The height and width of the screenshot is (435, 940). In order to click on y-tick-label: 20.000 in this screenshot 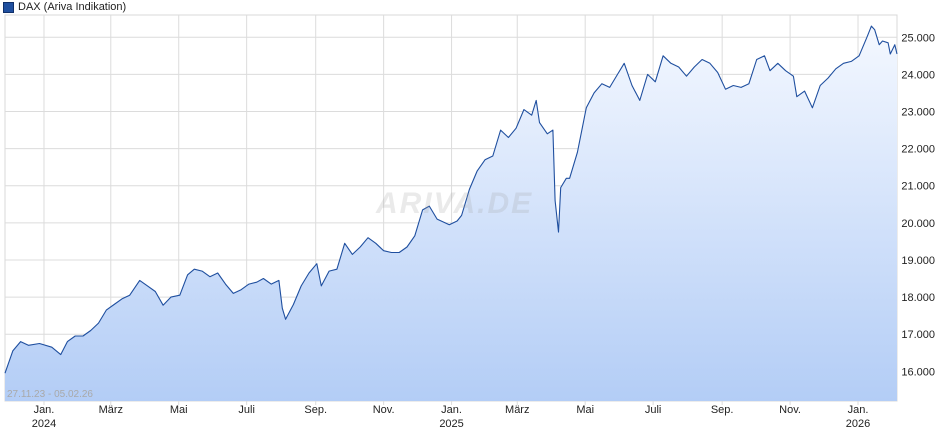, I will do `click(918, 224)`.